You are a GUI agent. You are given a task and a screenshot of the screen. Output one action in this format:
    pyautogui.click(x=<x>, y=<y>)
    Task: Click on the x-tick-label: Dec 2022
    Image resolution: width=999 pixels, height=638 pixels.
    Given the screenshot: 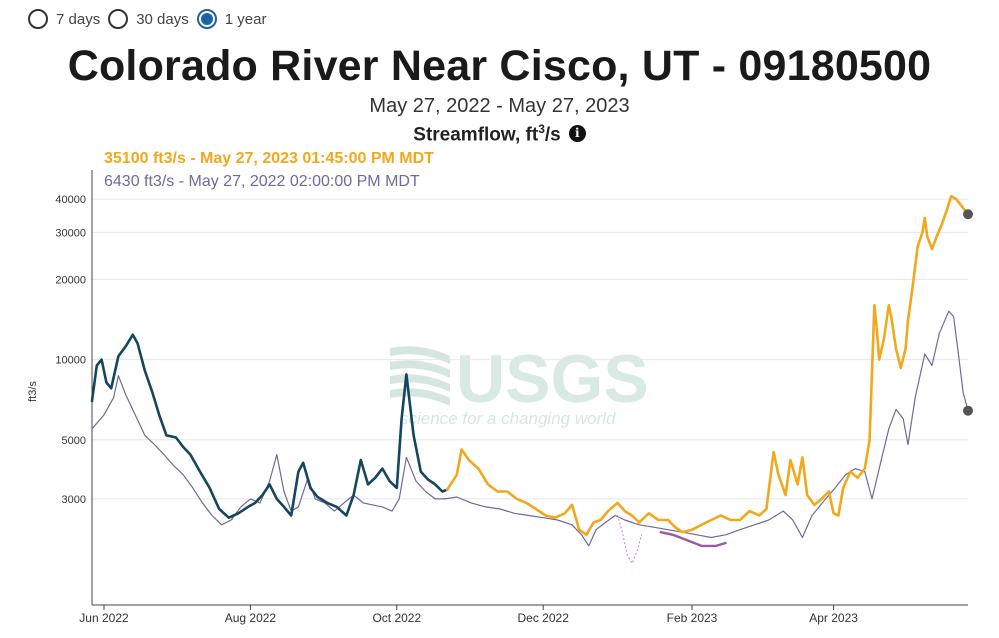 What is the action you would take?
    pyautogui.click(x=544, y=618)
    